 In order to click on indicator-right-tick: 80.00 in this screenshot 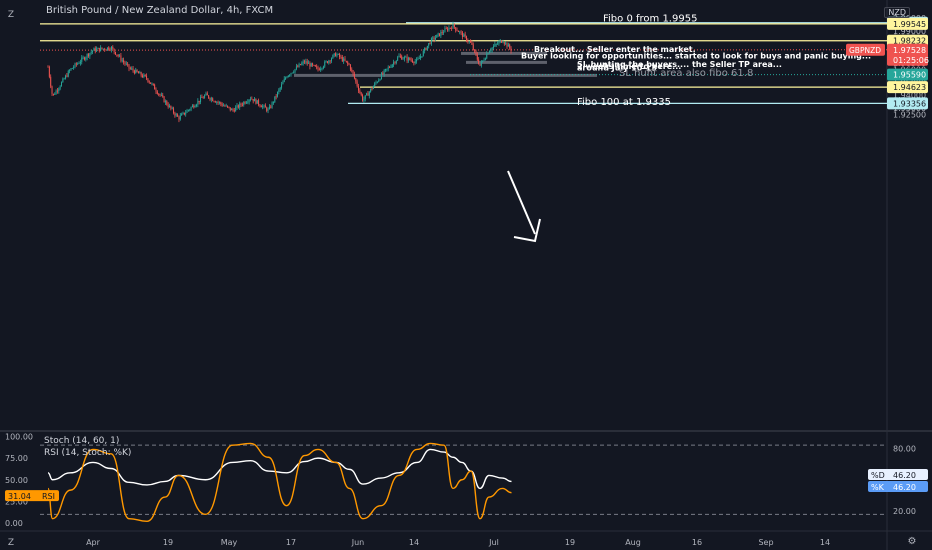, I will do `click(904, 449)`.